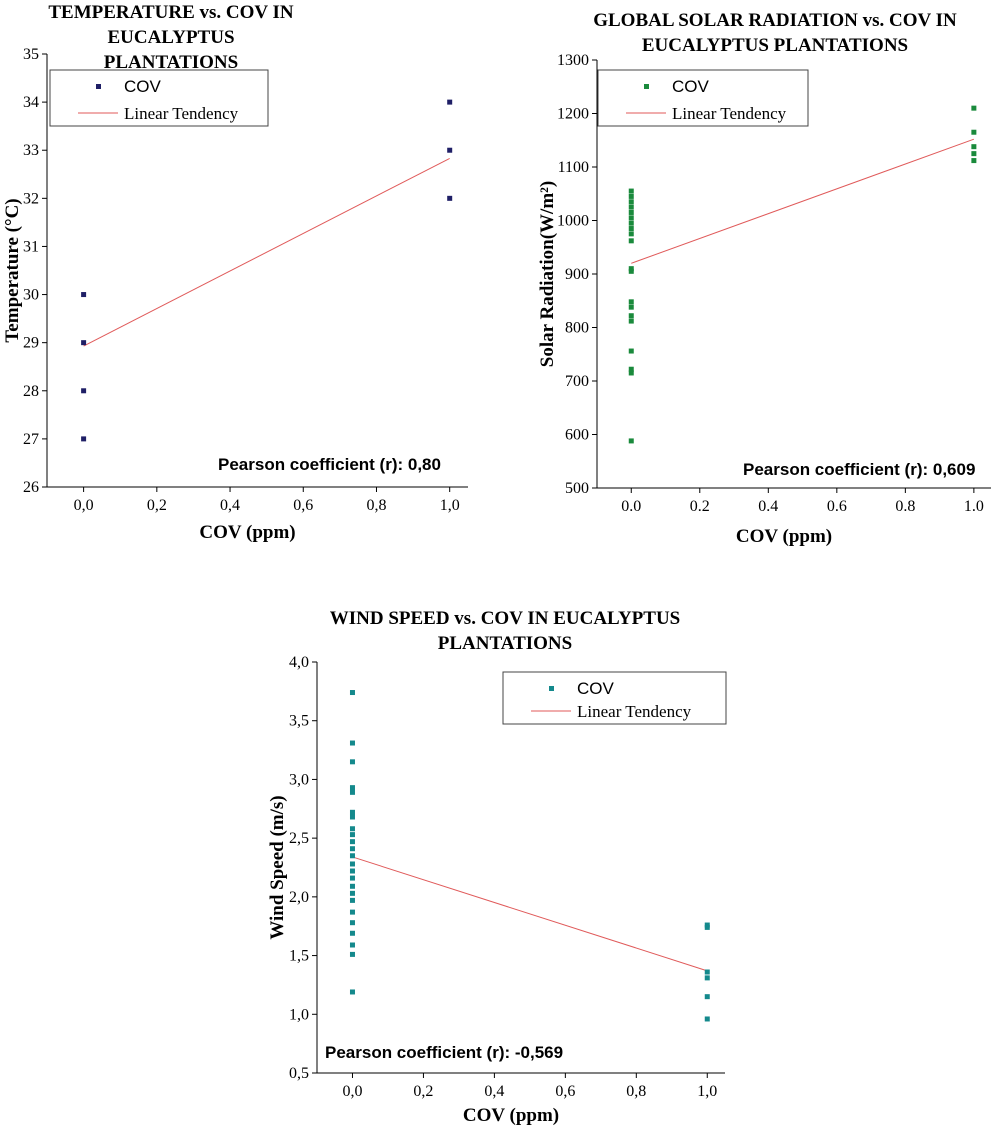 The width and height of the screenshot is (1000, 1143). I want to click on chart3-title-line2: PLANTATIONS, so click(505, 643).